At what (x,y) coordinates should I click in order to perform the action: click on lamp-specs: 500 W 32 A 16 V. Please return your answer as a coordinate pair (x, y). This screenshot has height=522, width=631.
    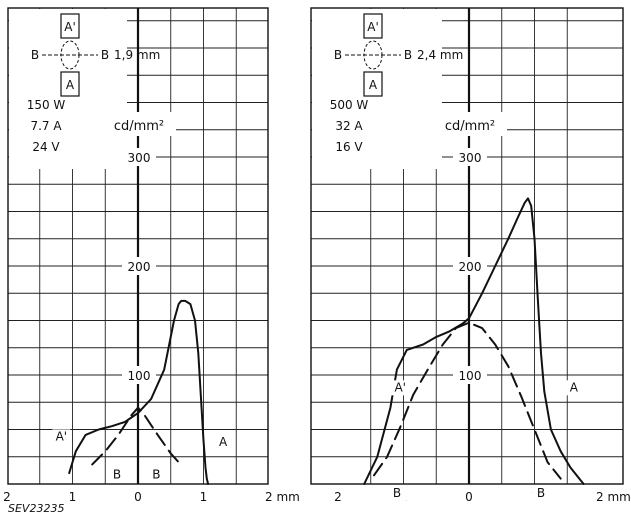
    Looking at the image, I should click on (349, 126).